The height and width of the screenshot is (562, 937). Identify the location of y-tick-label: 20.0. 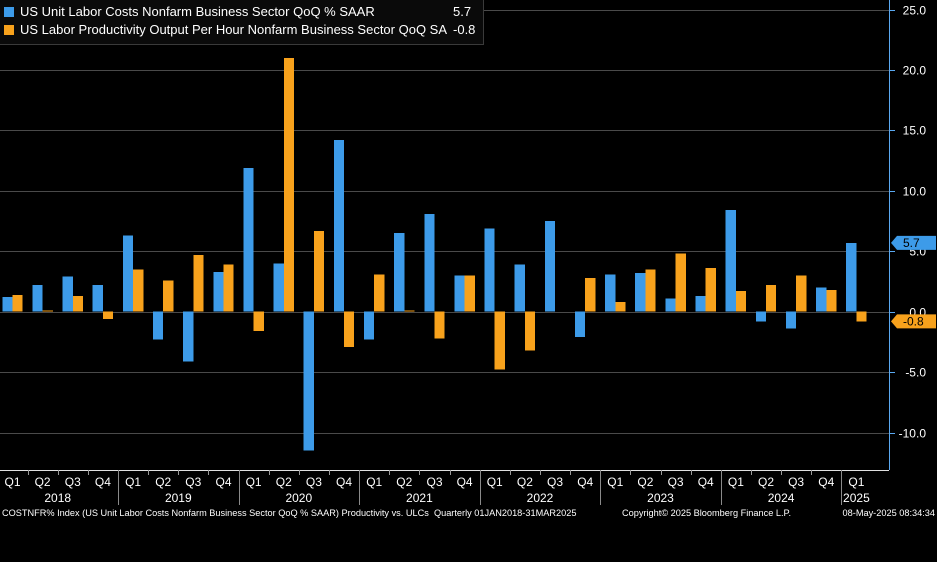
(915, 71).